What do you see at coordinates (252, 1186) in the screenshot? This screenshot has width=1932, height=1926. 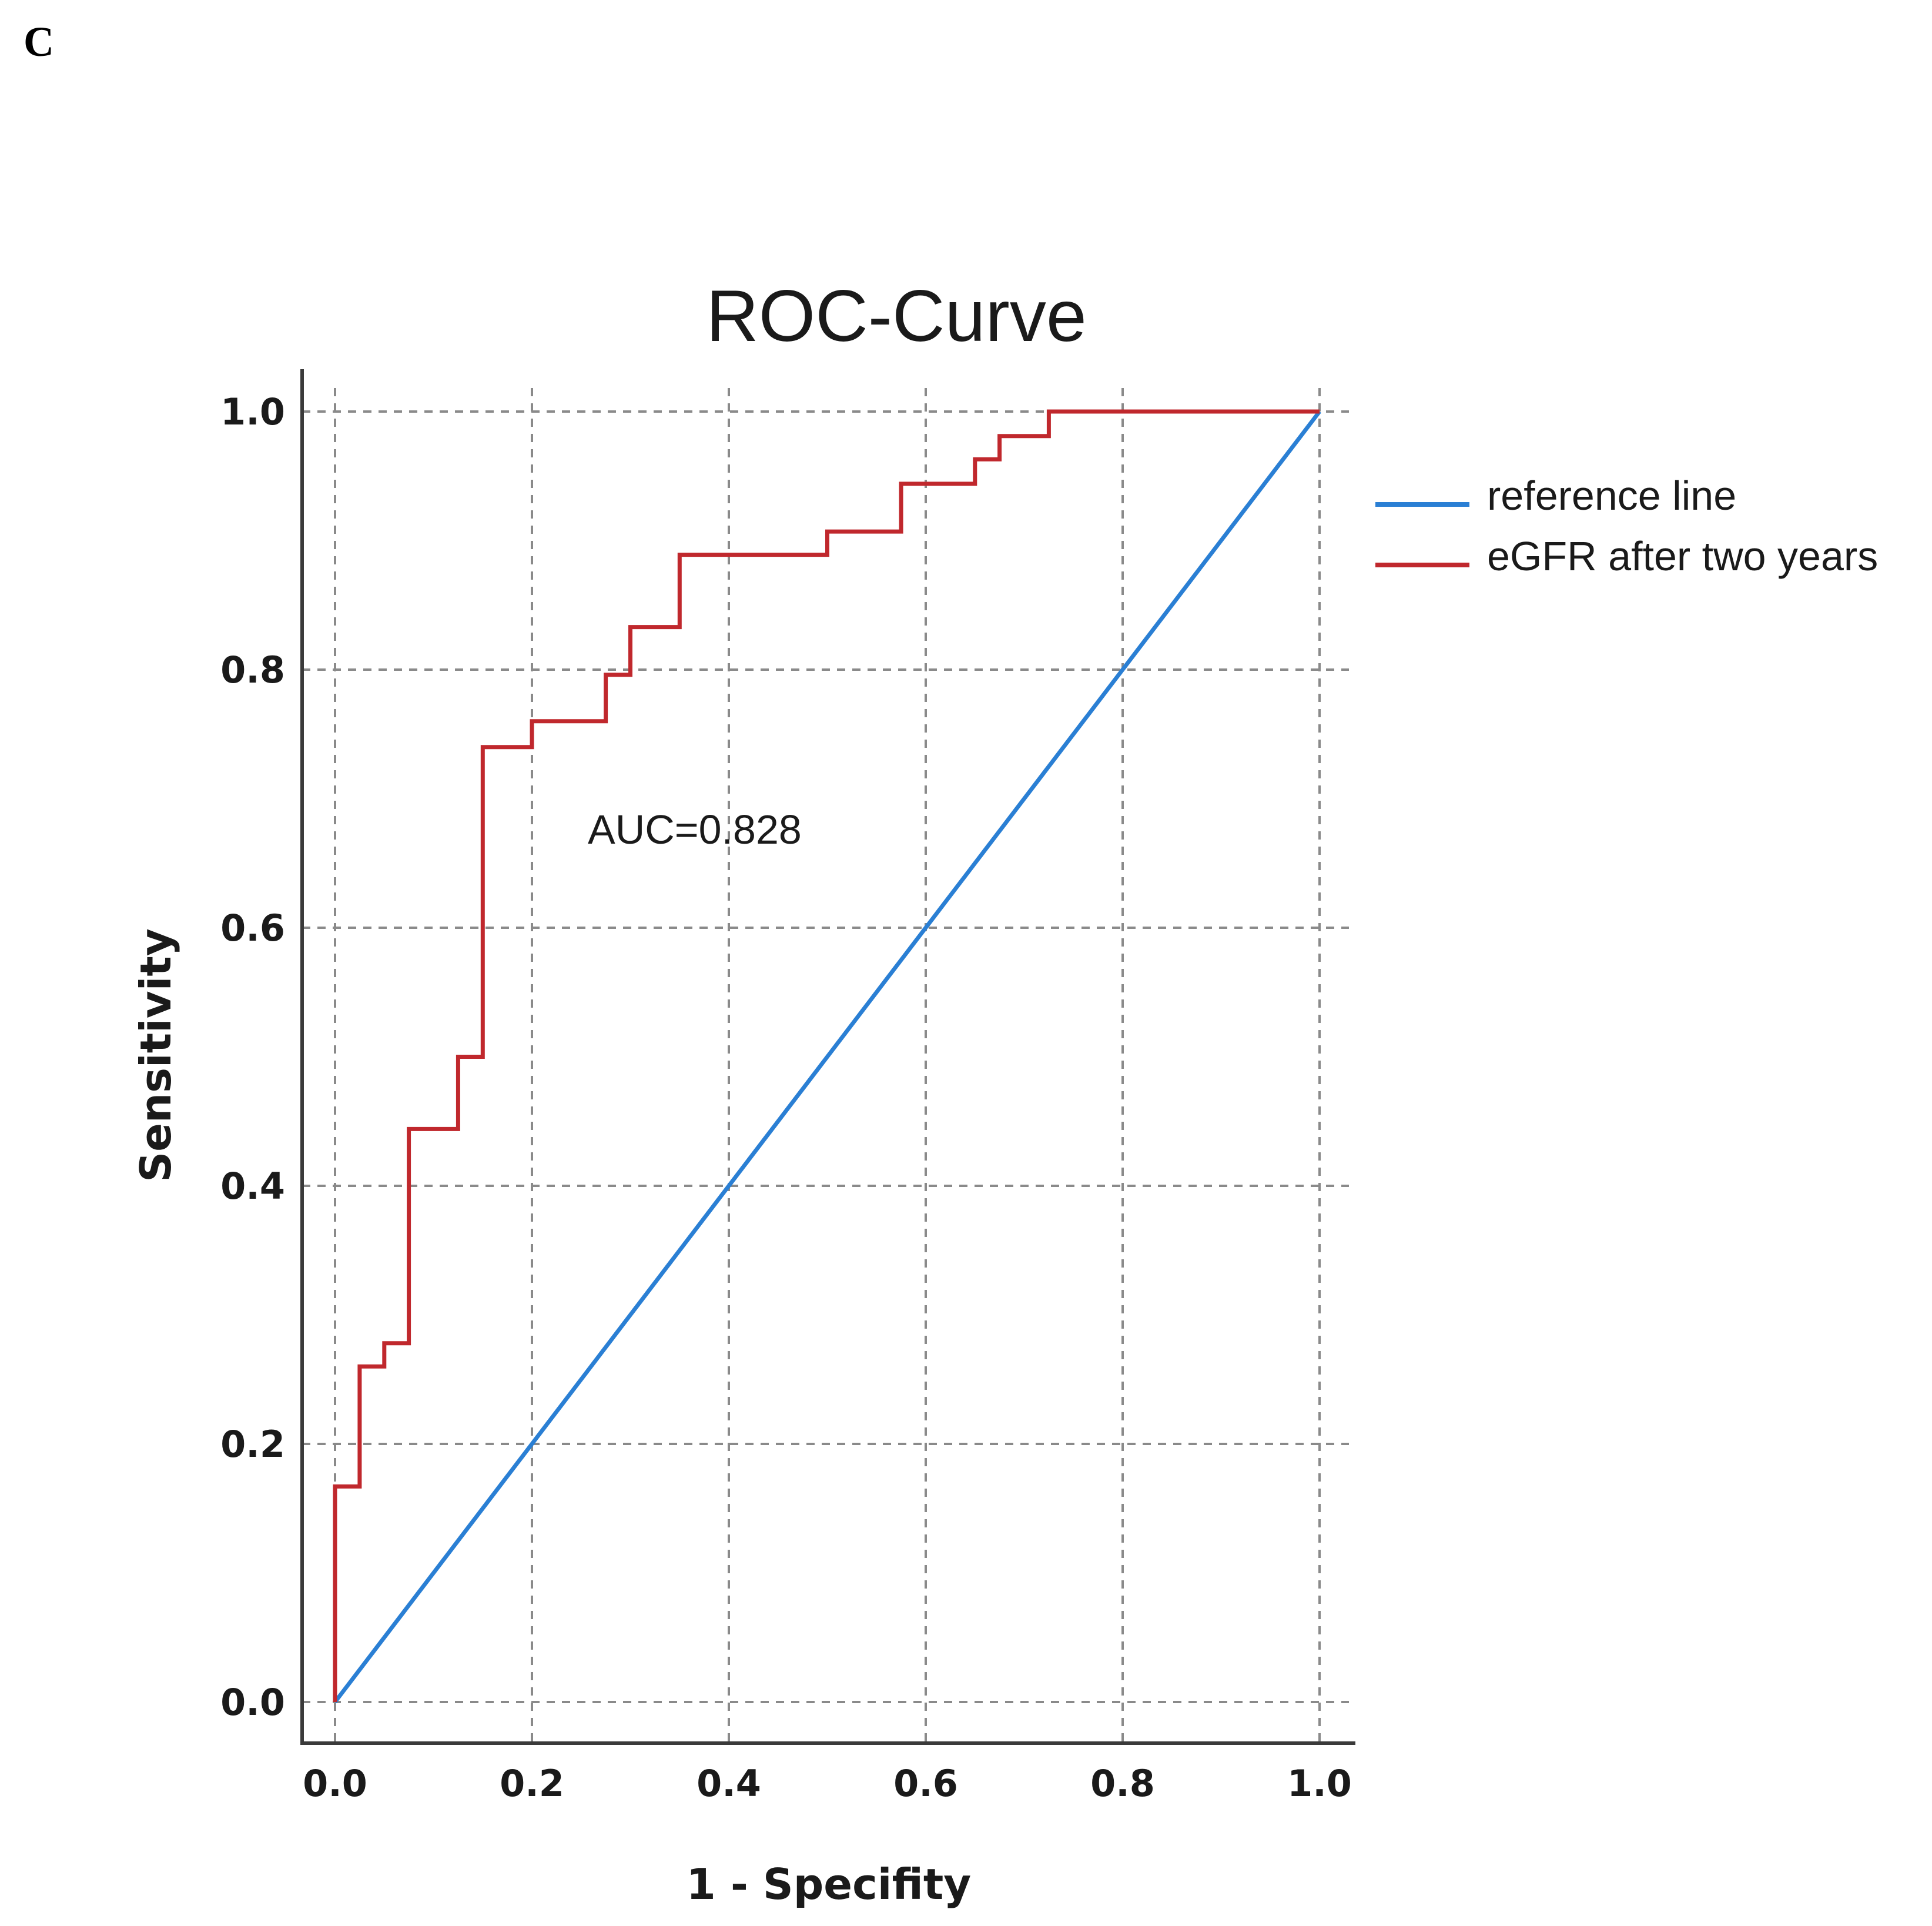 I see `y-tick-label: 0.4` at bounding box center [252, 1186].